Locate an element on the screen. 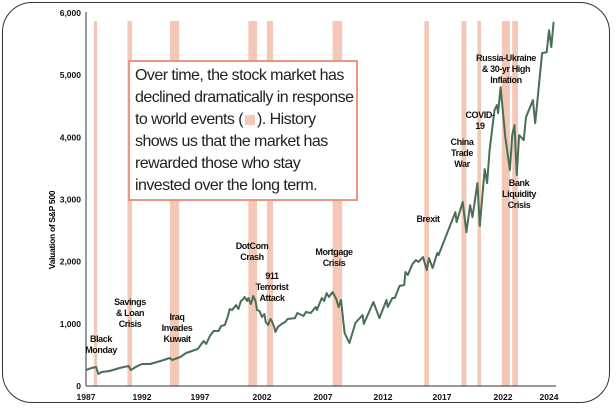  x-tick-label: 1992 is located at coordinates (142, 397).